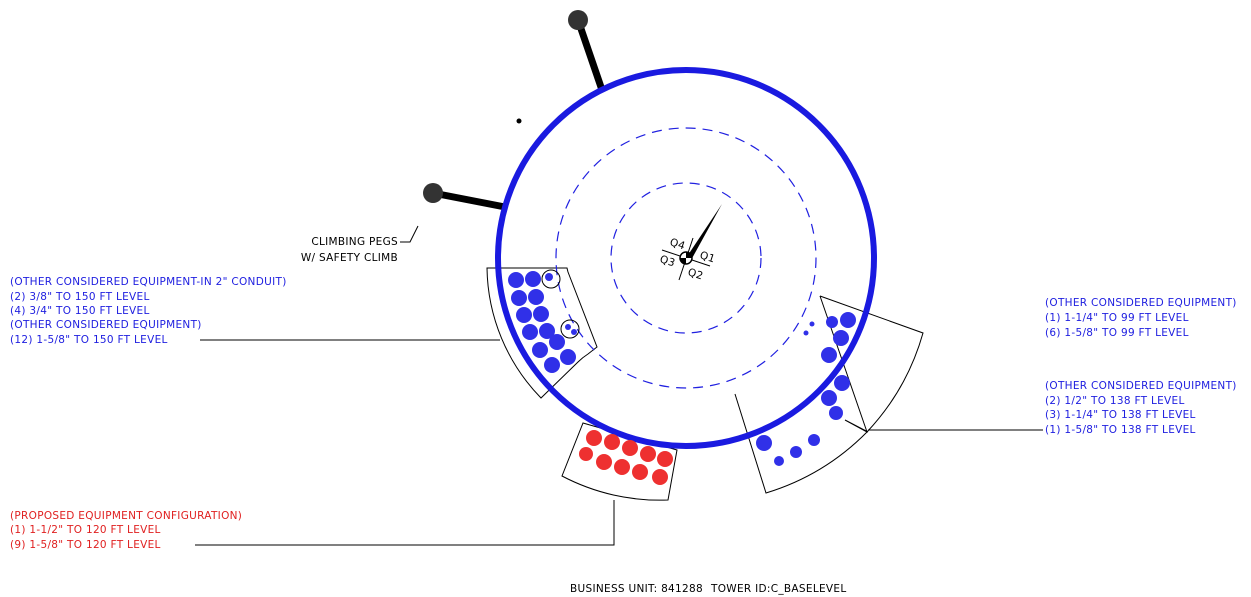 The width and height of the screenshot is (1251, 597). Describe the element at coordinates (1120, 430) in the screenshot. I see `equipment-label: (1) 1-5/8" TO 138 FT LEVEL` at that location.